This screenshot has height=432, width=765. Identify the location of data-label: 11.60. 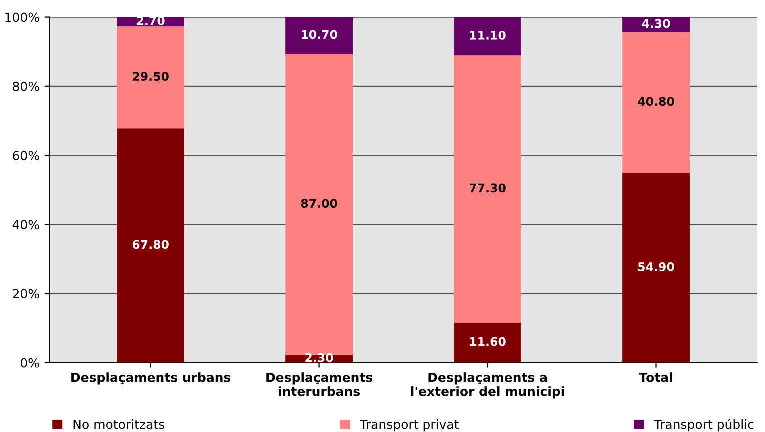
(488, 341).